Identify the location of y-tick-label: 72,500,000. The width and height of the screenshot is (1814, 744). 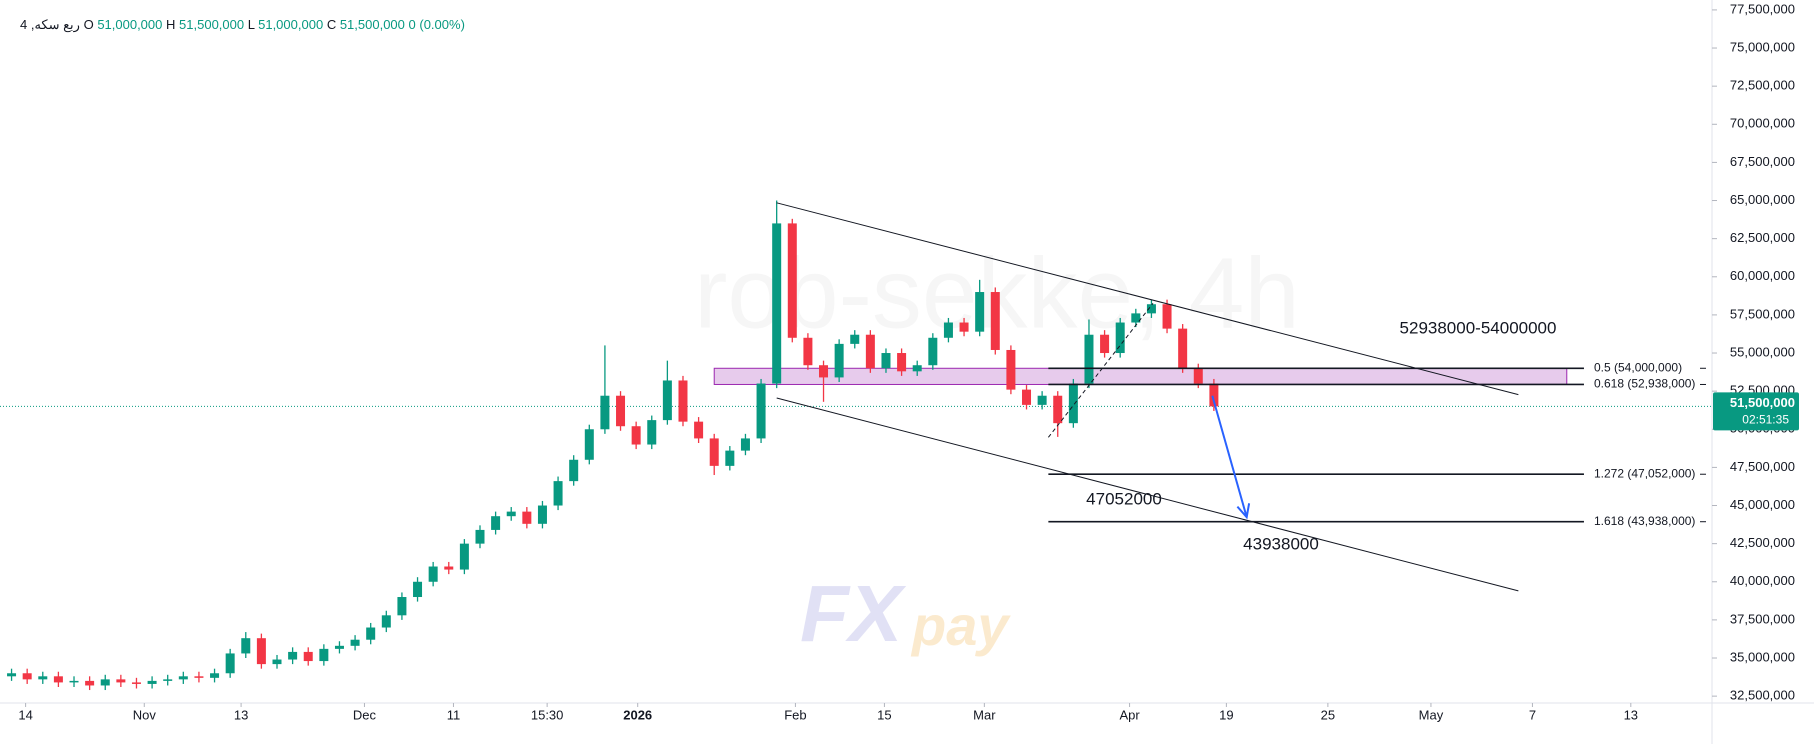
(1762, 85).